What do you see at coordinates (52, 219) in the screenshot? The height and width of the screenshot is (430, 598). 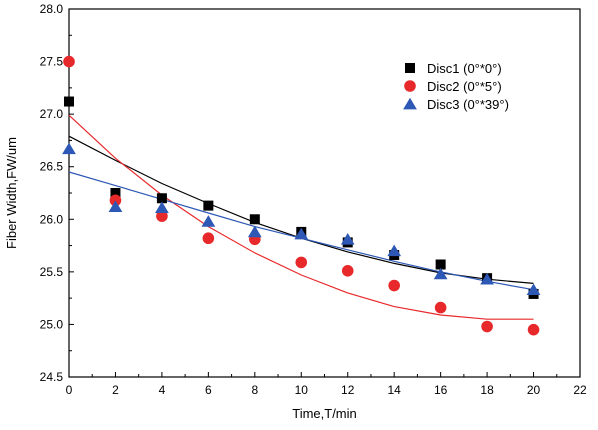 I see `y-tick-label: 26.0` at bounding box center [52, 219].